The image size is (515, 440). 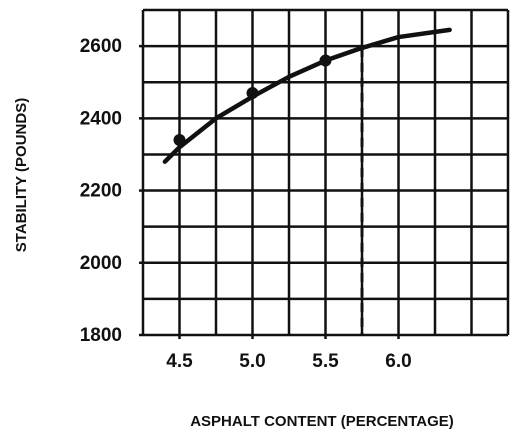 What do you see at coordinates (101, 191) in the screenshot?
I see `y-tick-label: 2200` at bounding box center [101, 191].